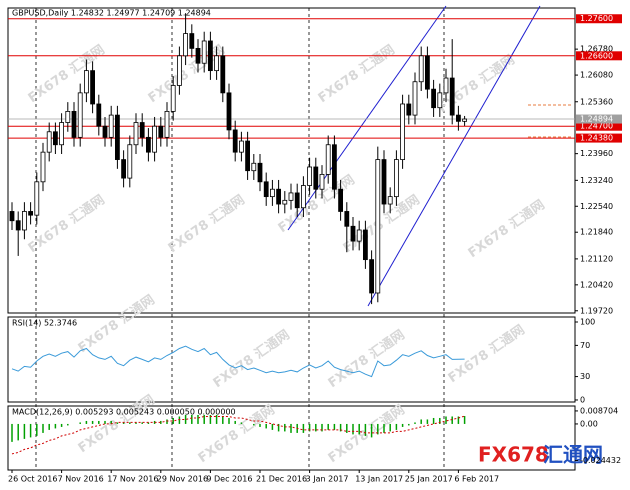 Image resolution: width=630 pixels, height=490 pixels. I want to click on y-tick-label: 1.20420, so click(596, 284).